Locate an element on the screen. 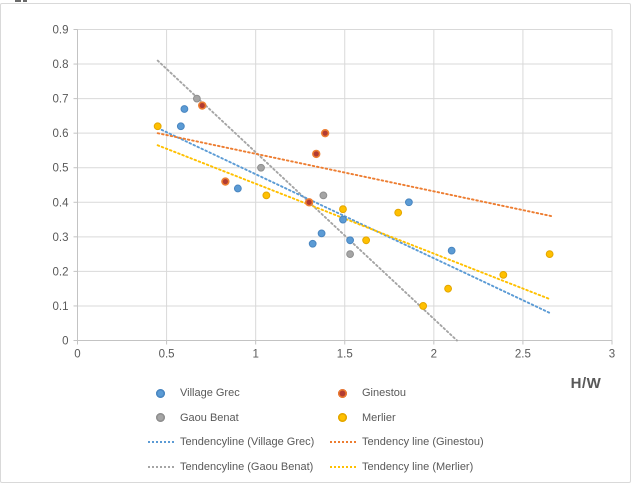 The image size is (633, 489). y-tick-label: 0.8 is located at coordinates (61, 65).